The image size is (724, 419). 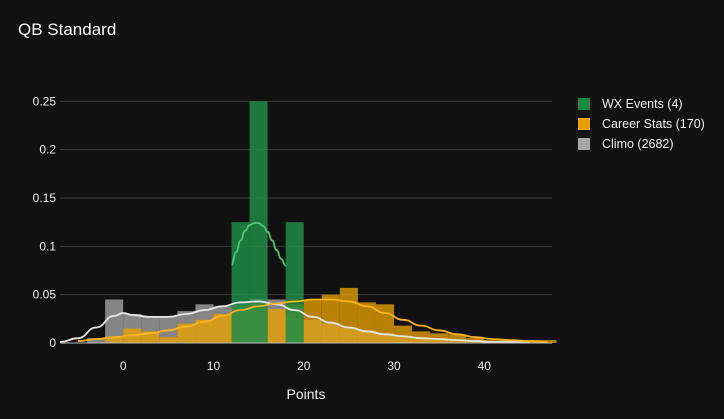 I want to click on legend-item-wx-events: WX Events (4), so click(x=641, y=104).